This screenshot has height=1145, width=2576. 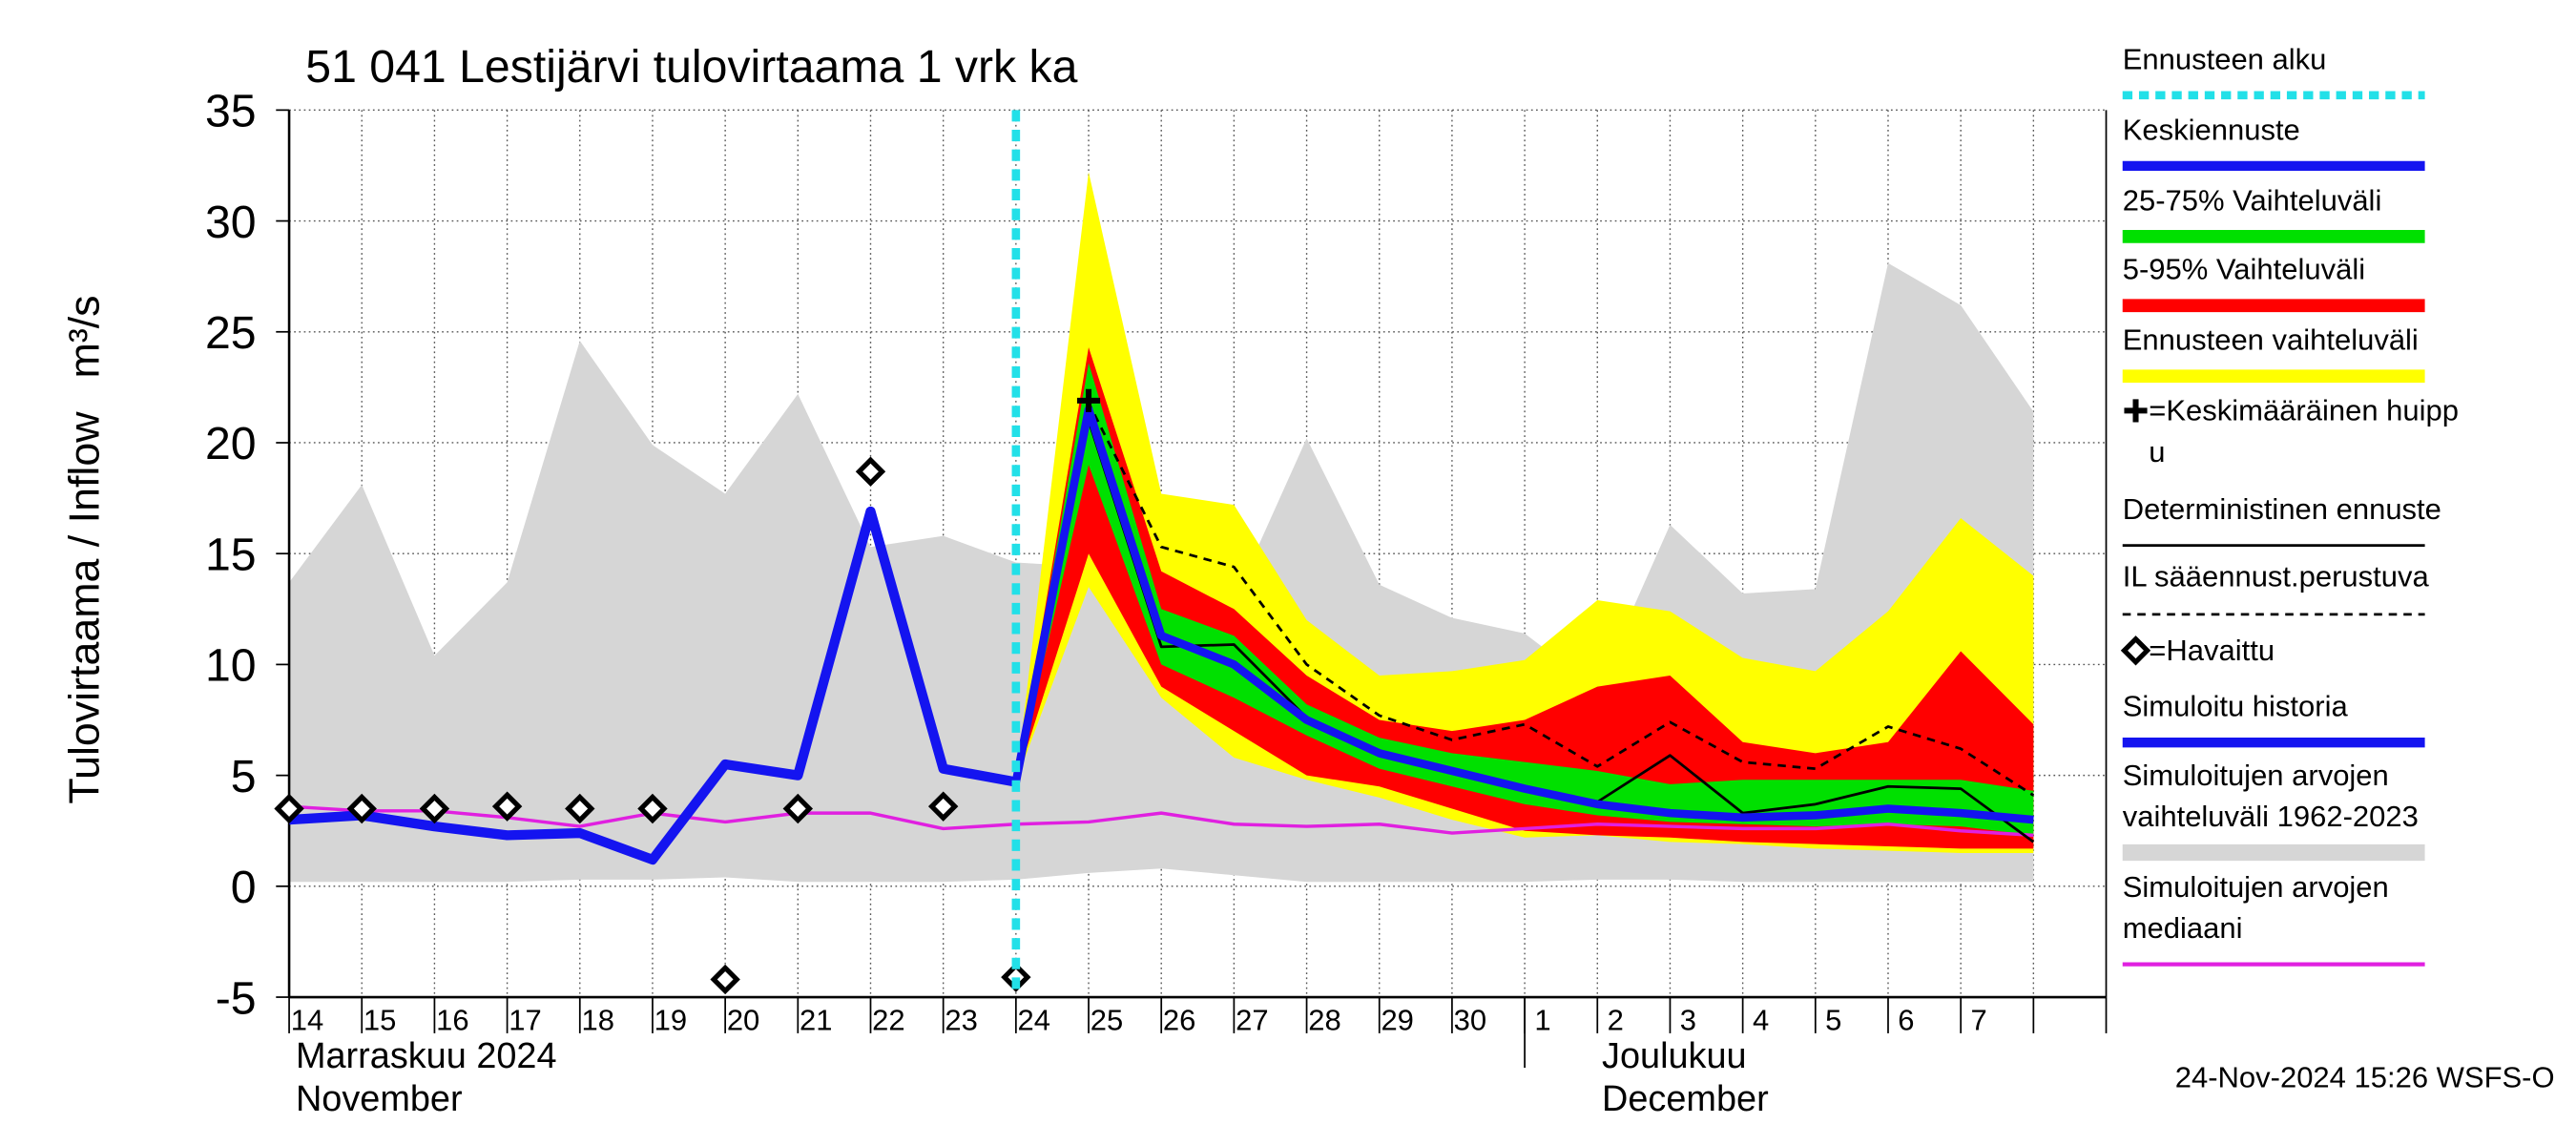 I want to click on x-tick-label: 5, so click(x=1833, y=1019).